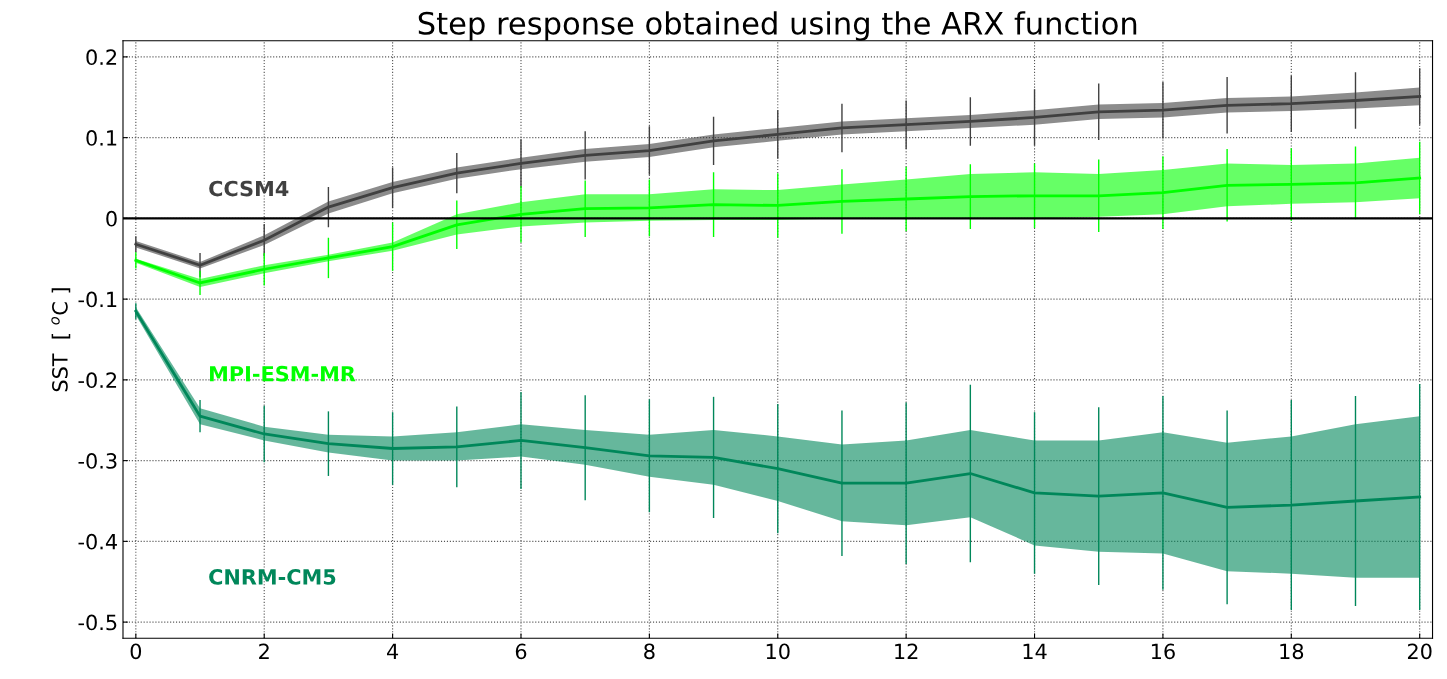 Image resolution: width=1447 pixels, height=679 pixels. Describe the element at coordinates (1035, 651) in the screenshot. I see `x-tick-label: 14` at that location.